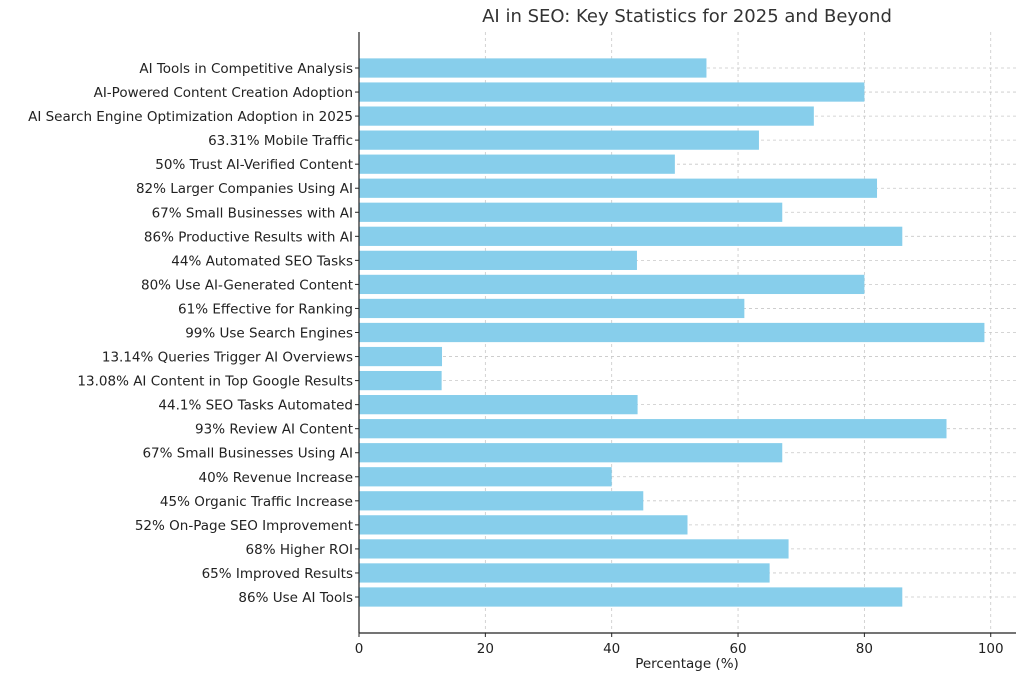  Describe the element at coordinates (687, 664) in the screenshot. I see `x-axis-label: Percentage (%)` at that location.